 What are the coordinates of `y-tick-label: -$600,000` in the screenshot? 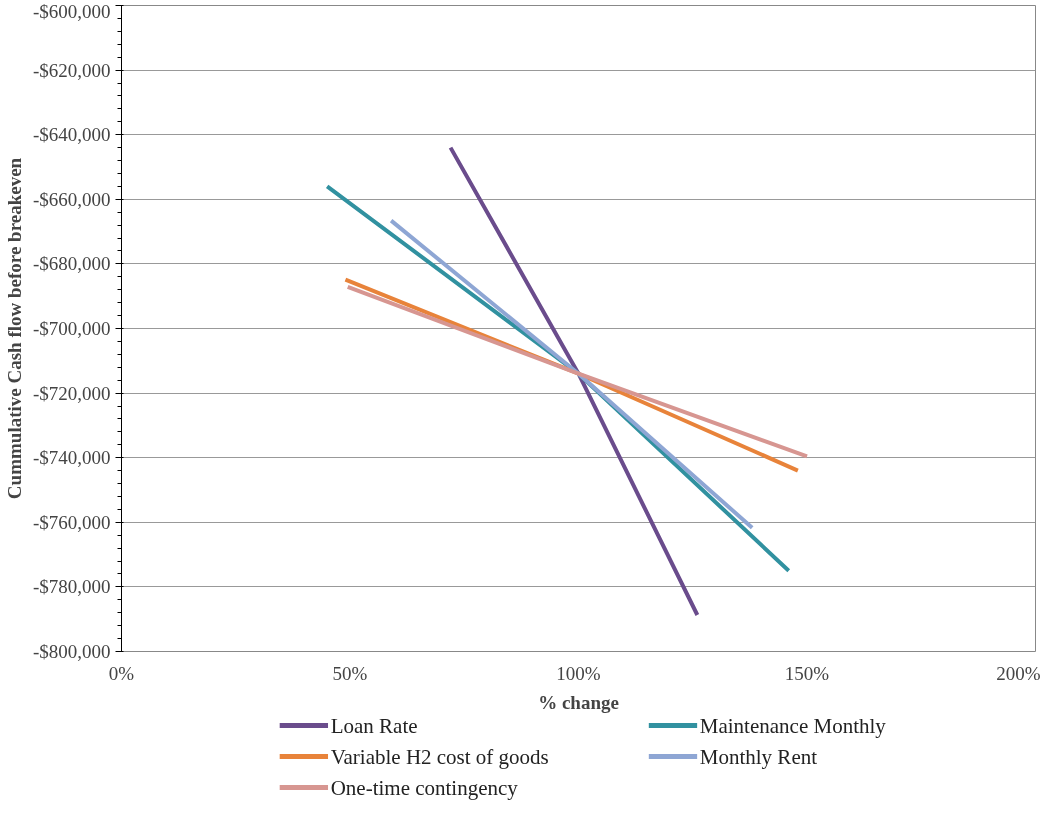 It's located at (71, 11).